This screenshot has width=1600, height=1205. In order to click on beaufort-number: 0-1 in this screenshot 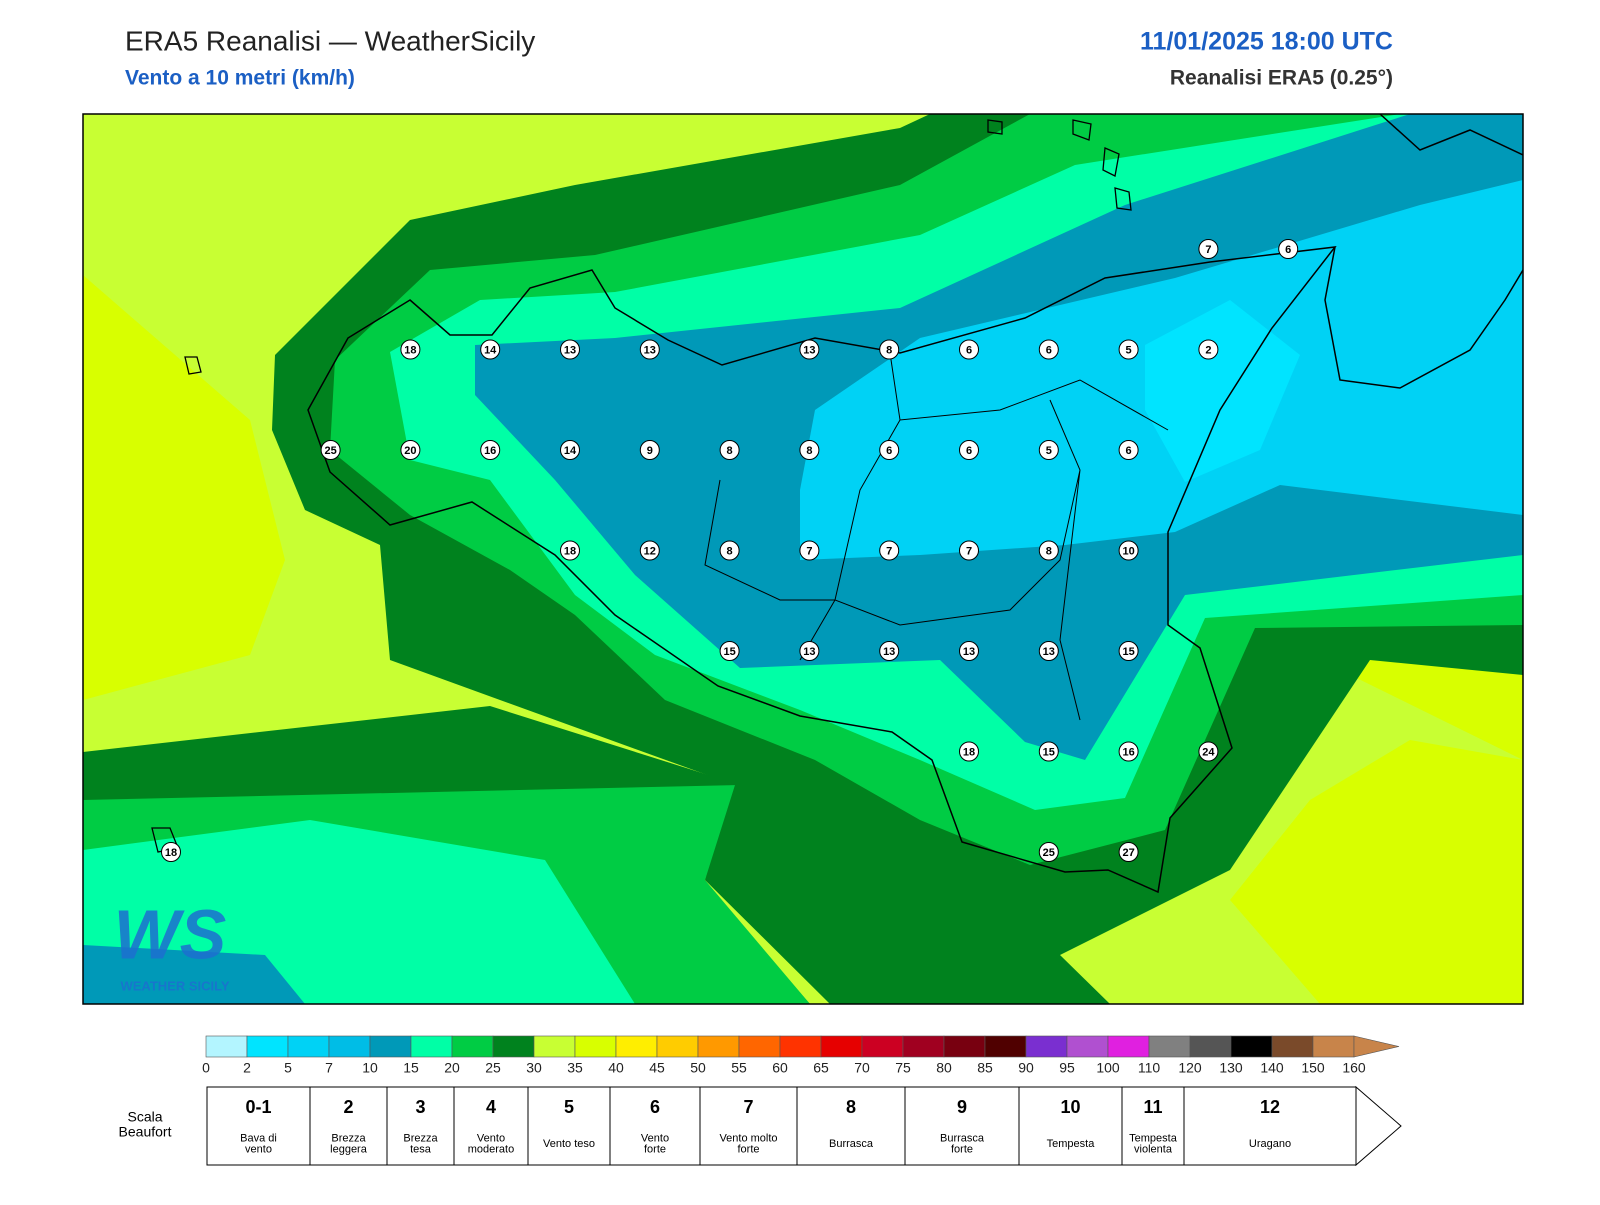, I will do `click(258, 1107)`.